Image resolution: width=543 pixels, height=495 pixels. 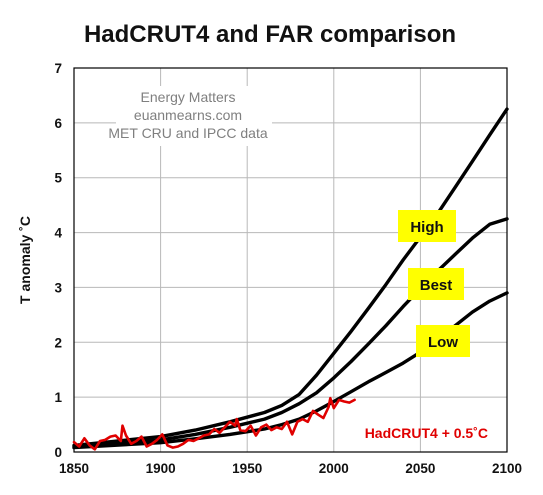 I want to click on label-box-low, so click(x=443, y=341).